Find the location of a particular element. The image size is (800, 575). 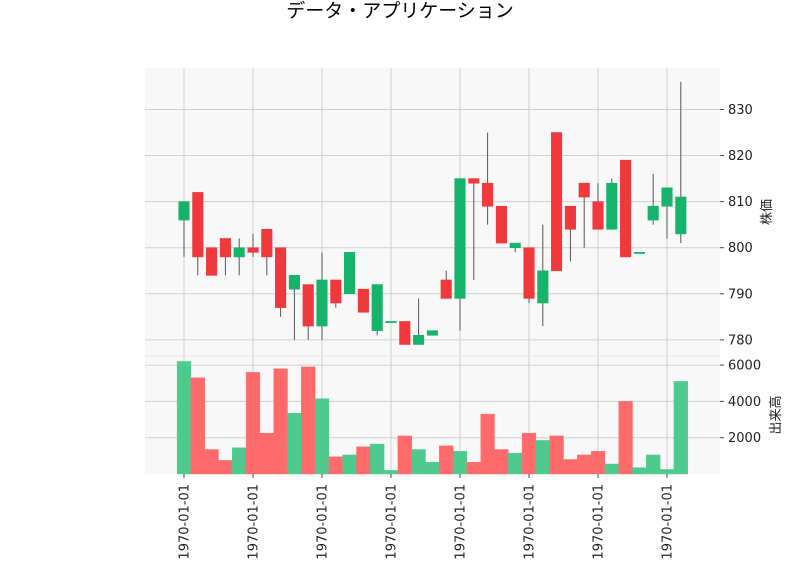

price-tick-label: 820 is located at coordinates (740, 156).